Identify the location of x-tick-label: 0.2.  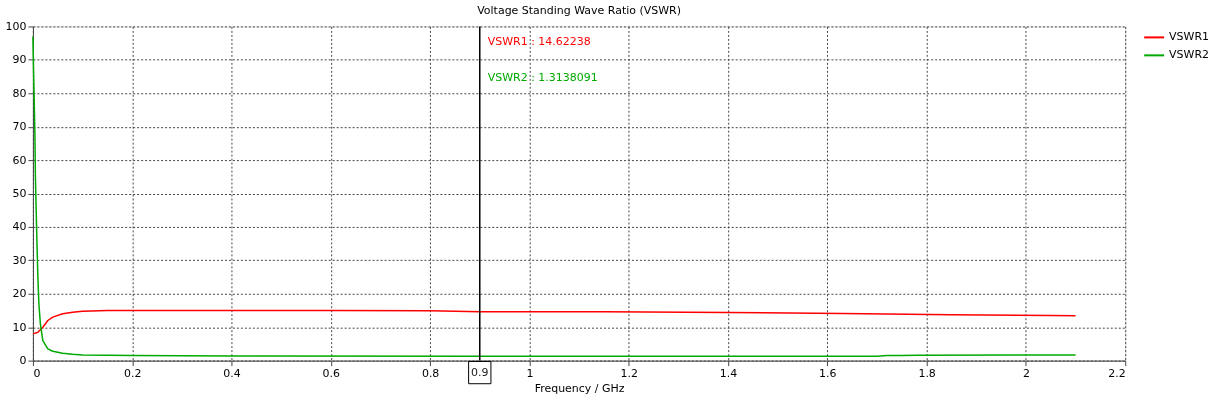
(132, 374).